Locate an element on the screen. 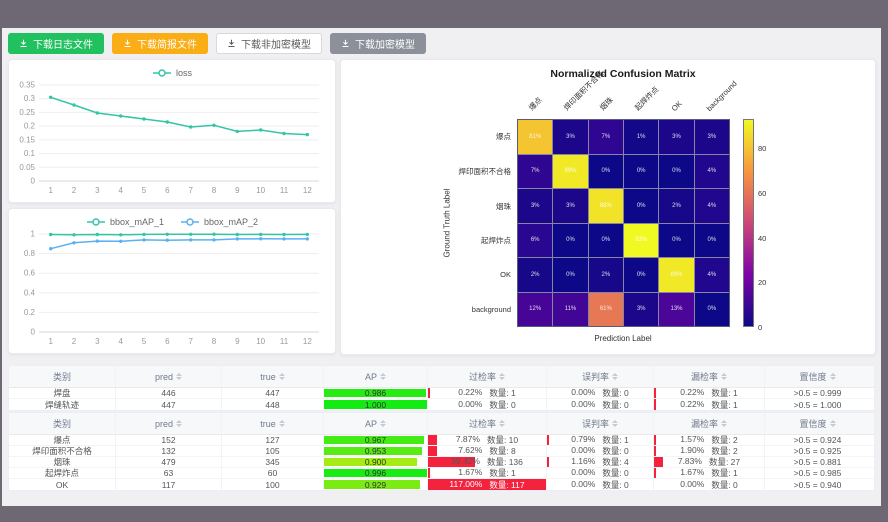  overdetect-cell: 117.00% 数量: 117 is located at coordinates (487, 484).